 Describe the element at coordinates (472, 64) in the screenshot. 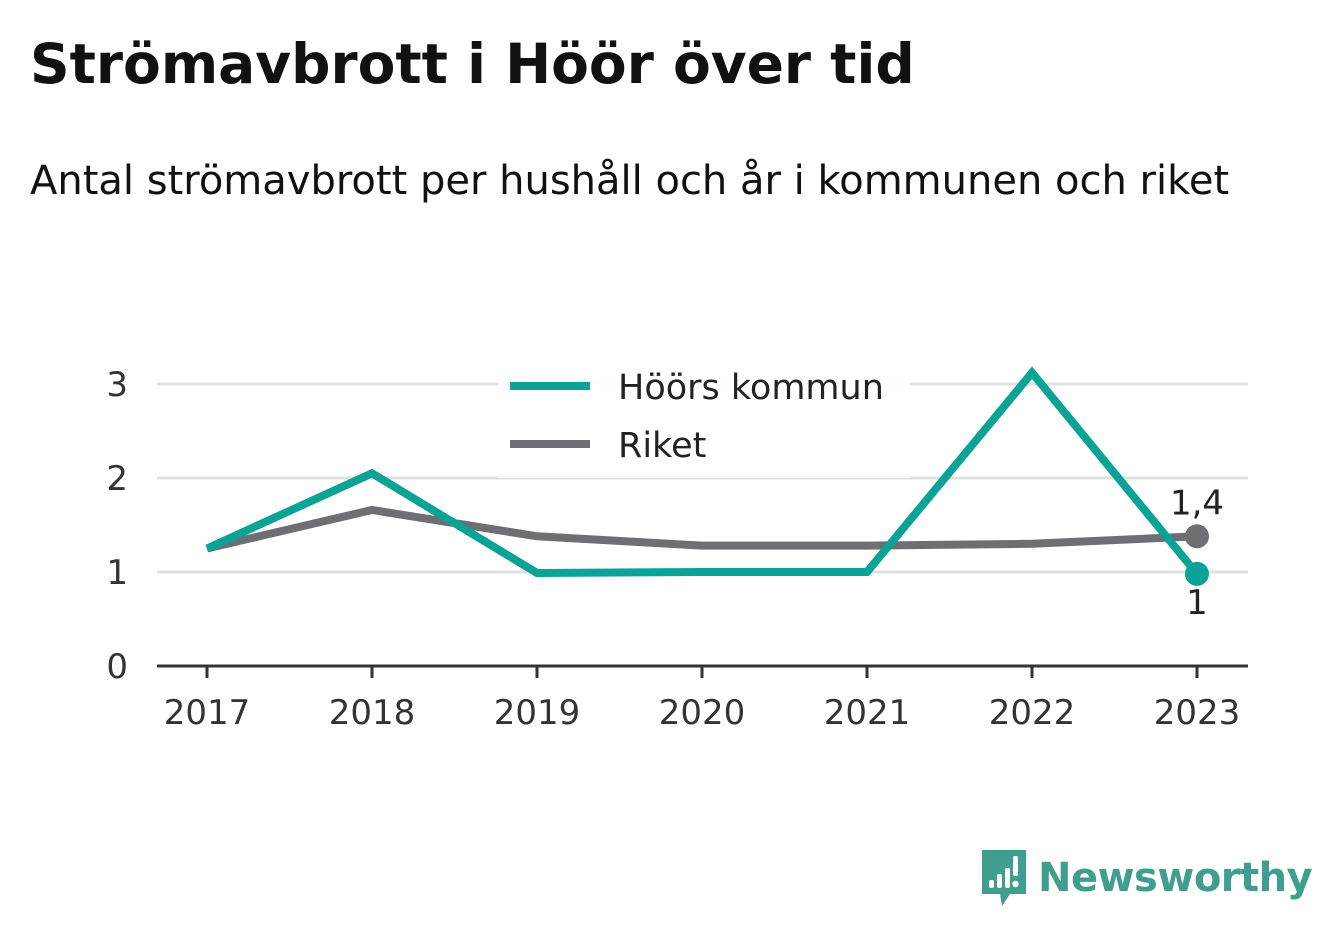

I see `chart-title: Strömavbrott i Höör över tid` at that location.